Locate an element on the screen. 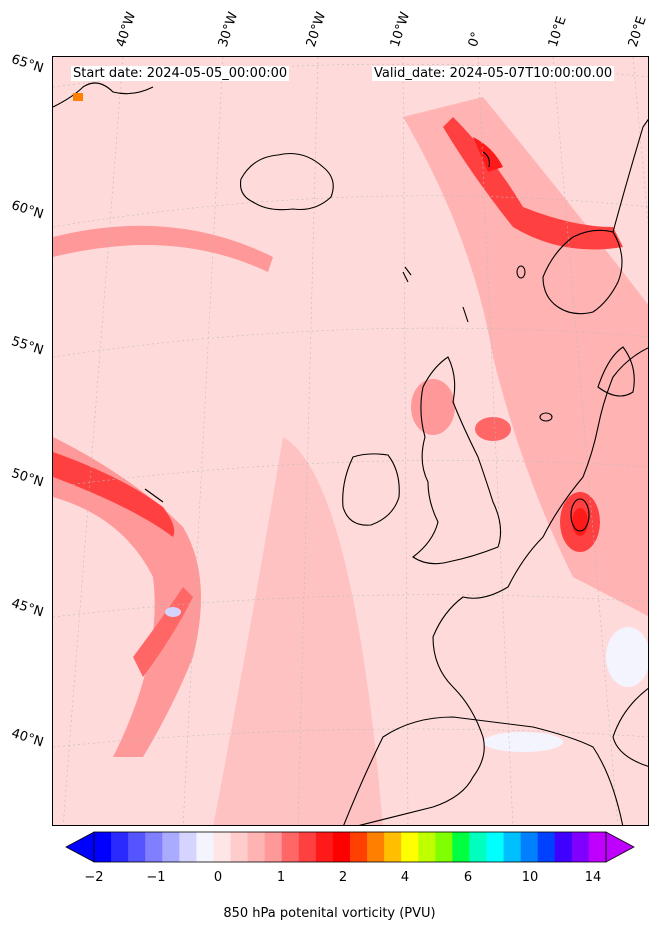 The width and height of the screenshot is (659, 936). pv-max-scotland is located at coordinates (433, 407).